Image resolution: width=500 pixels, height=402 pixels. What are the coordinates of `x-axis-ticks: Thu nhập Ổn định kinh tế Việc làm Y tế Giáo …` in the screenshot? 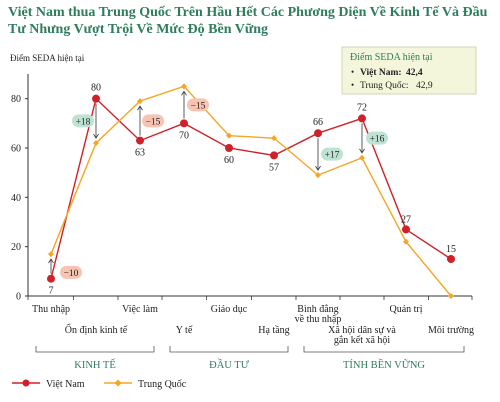 It's located at (250, 321).